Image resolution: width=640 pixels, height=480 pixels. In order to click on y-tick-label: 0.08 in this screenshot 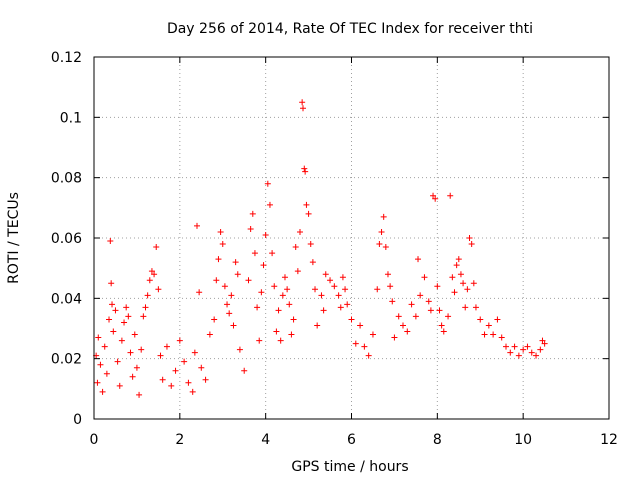, I will do `click(66, 179)`.